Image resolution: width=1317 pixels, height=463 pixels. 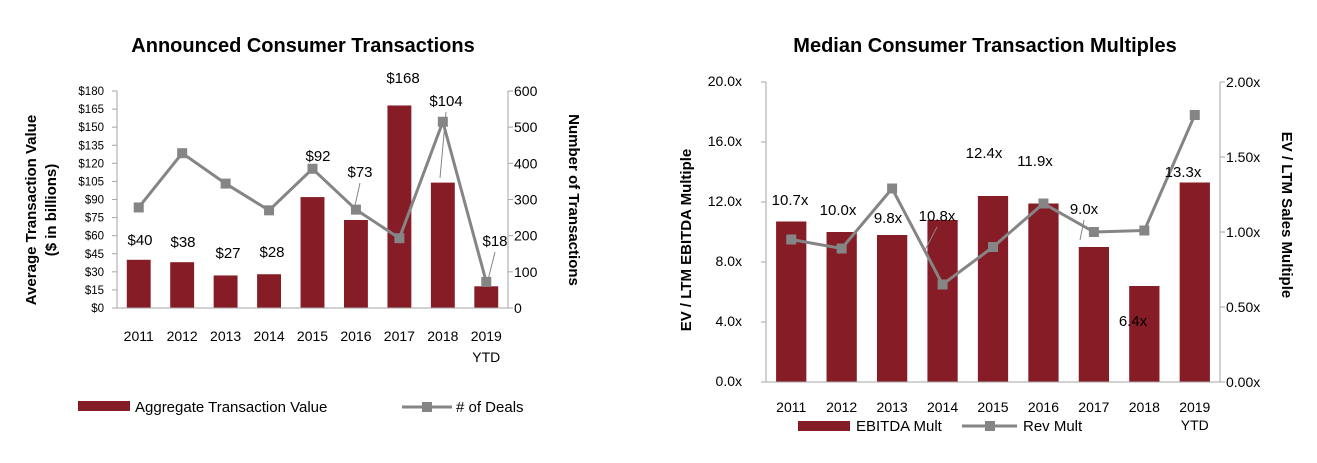 I want to click on right-tick-label: 100, so click(x=526, y=272).